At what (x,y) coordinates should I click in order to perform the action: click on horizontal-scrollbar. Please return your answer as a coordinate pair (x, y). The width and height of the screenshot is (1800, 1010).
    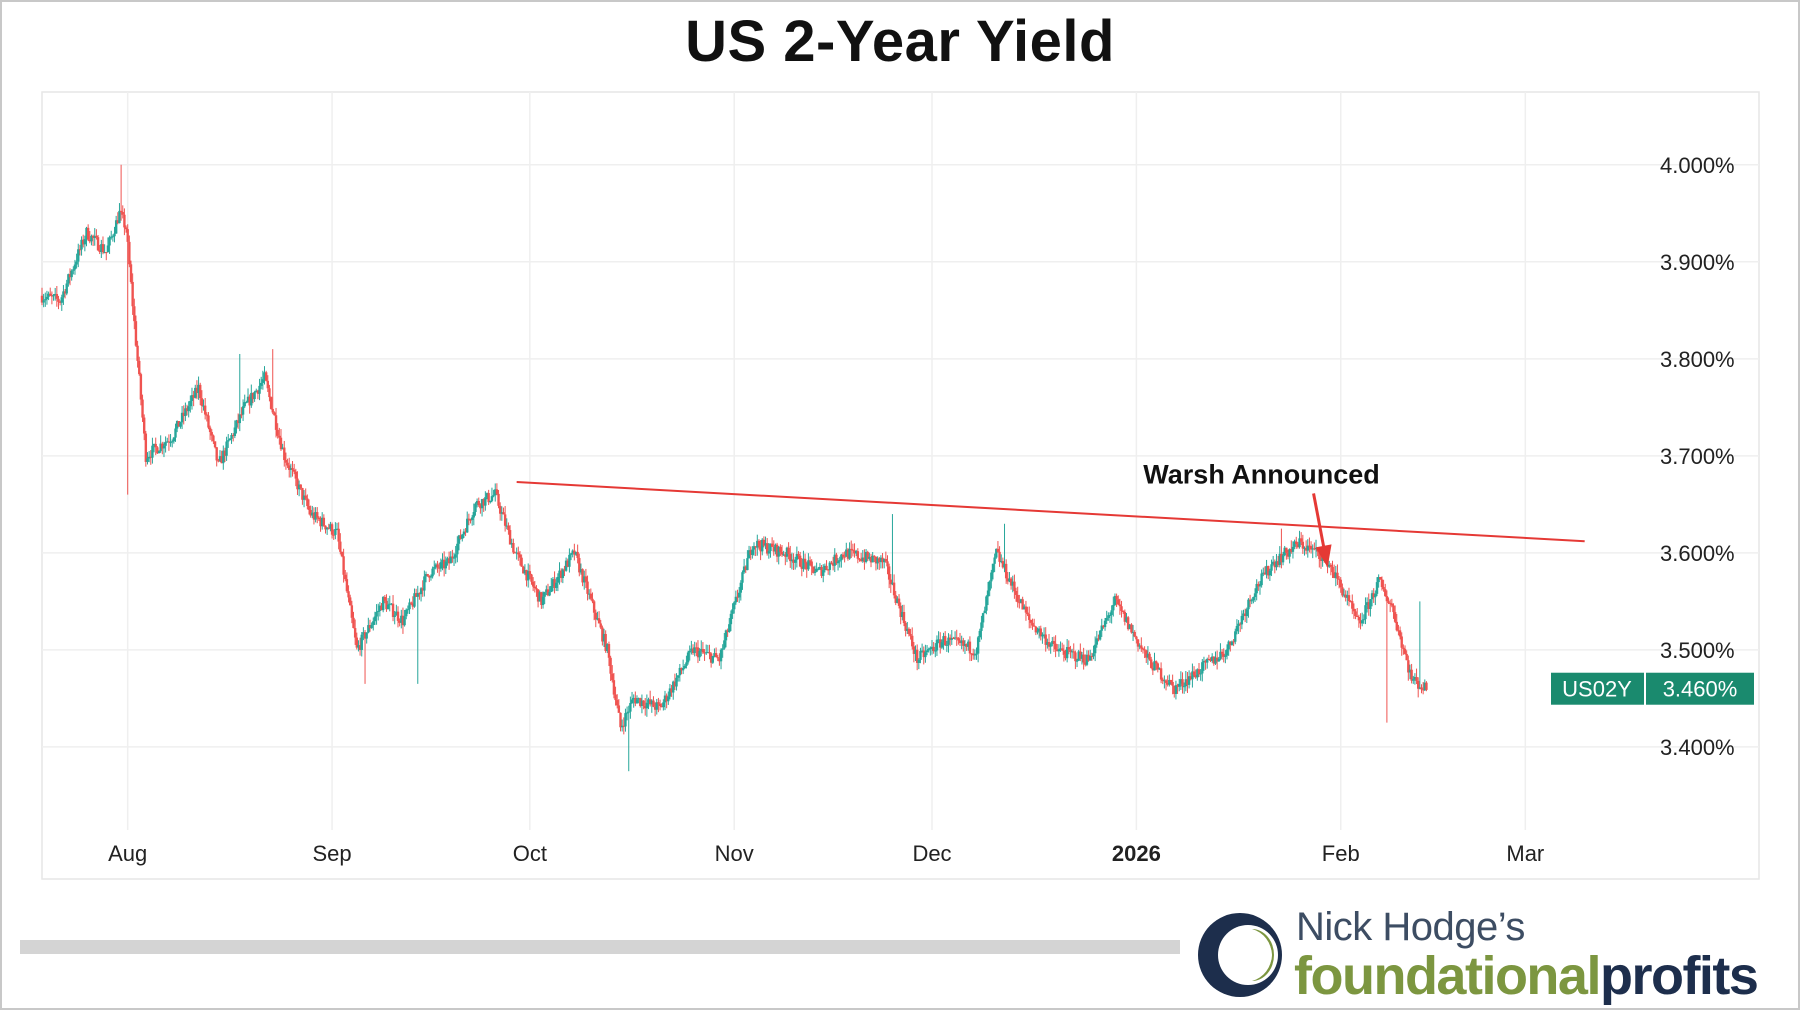
    Looking at the image, I should click on (600, 947).